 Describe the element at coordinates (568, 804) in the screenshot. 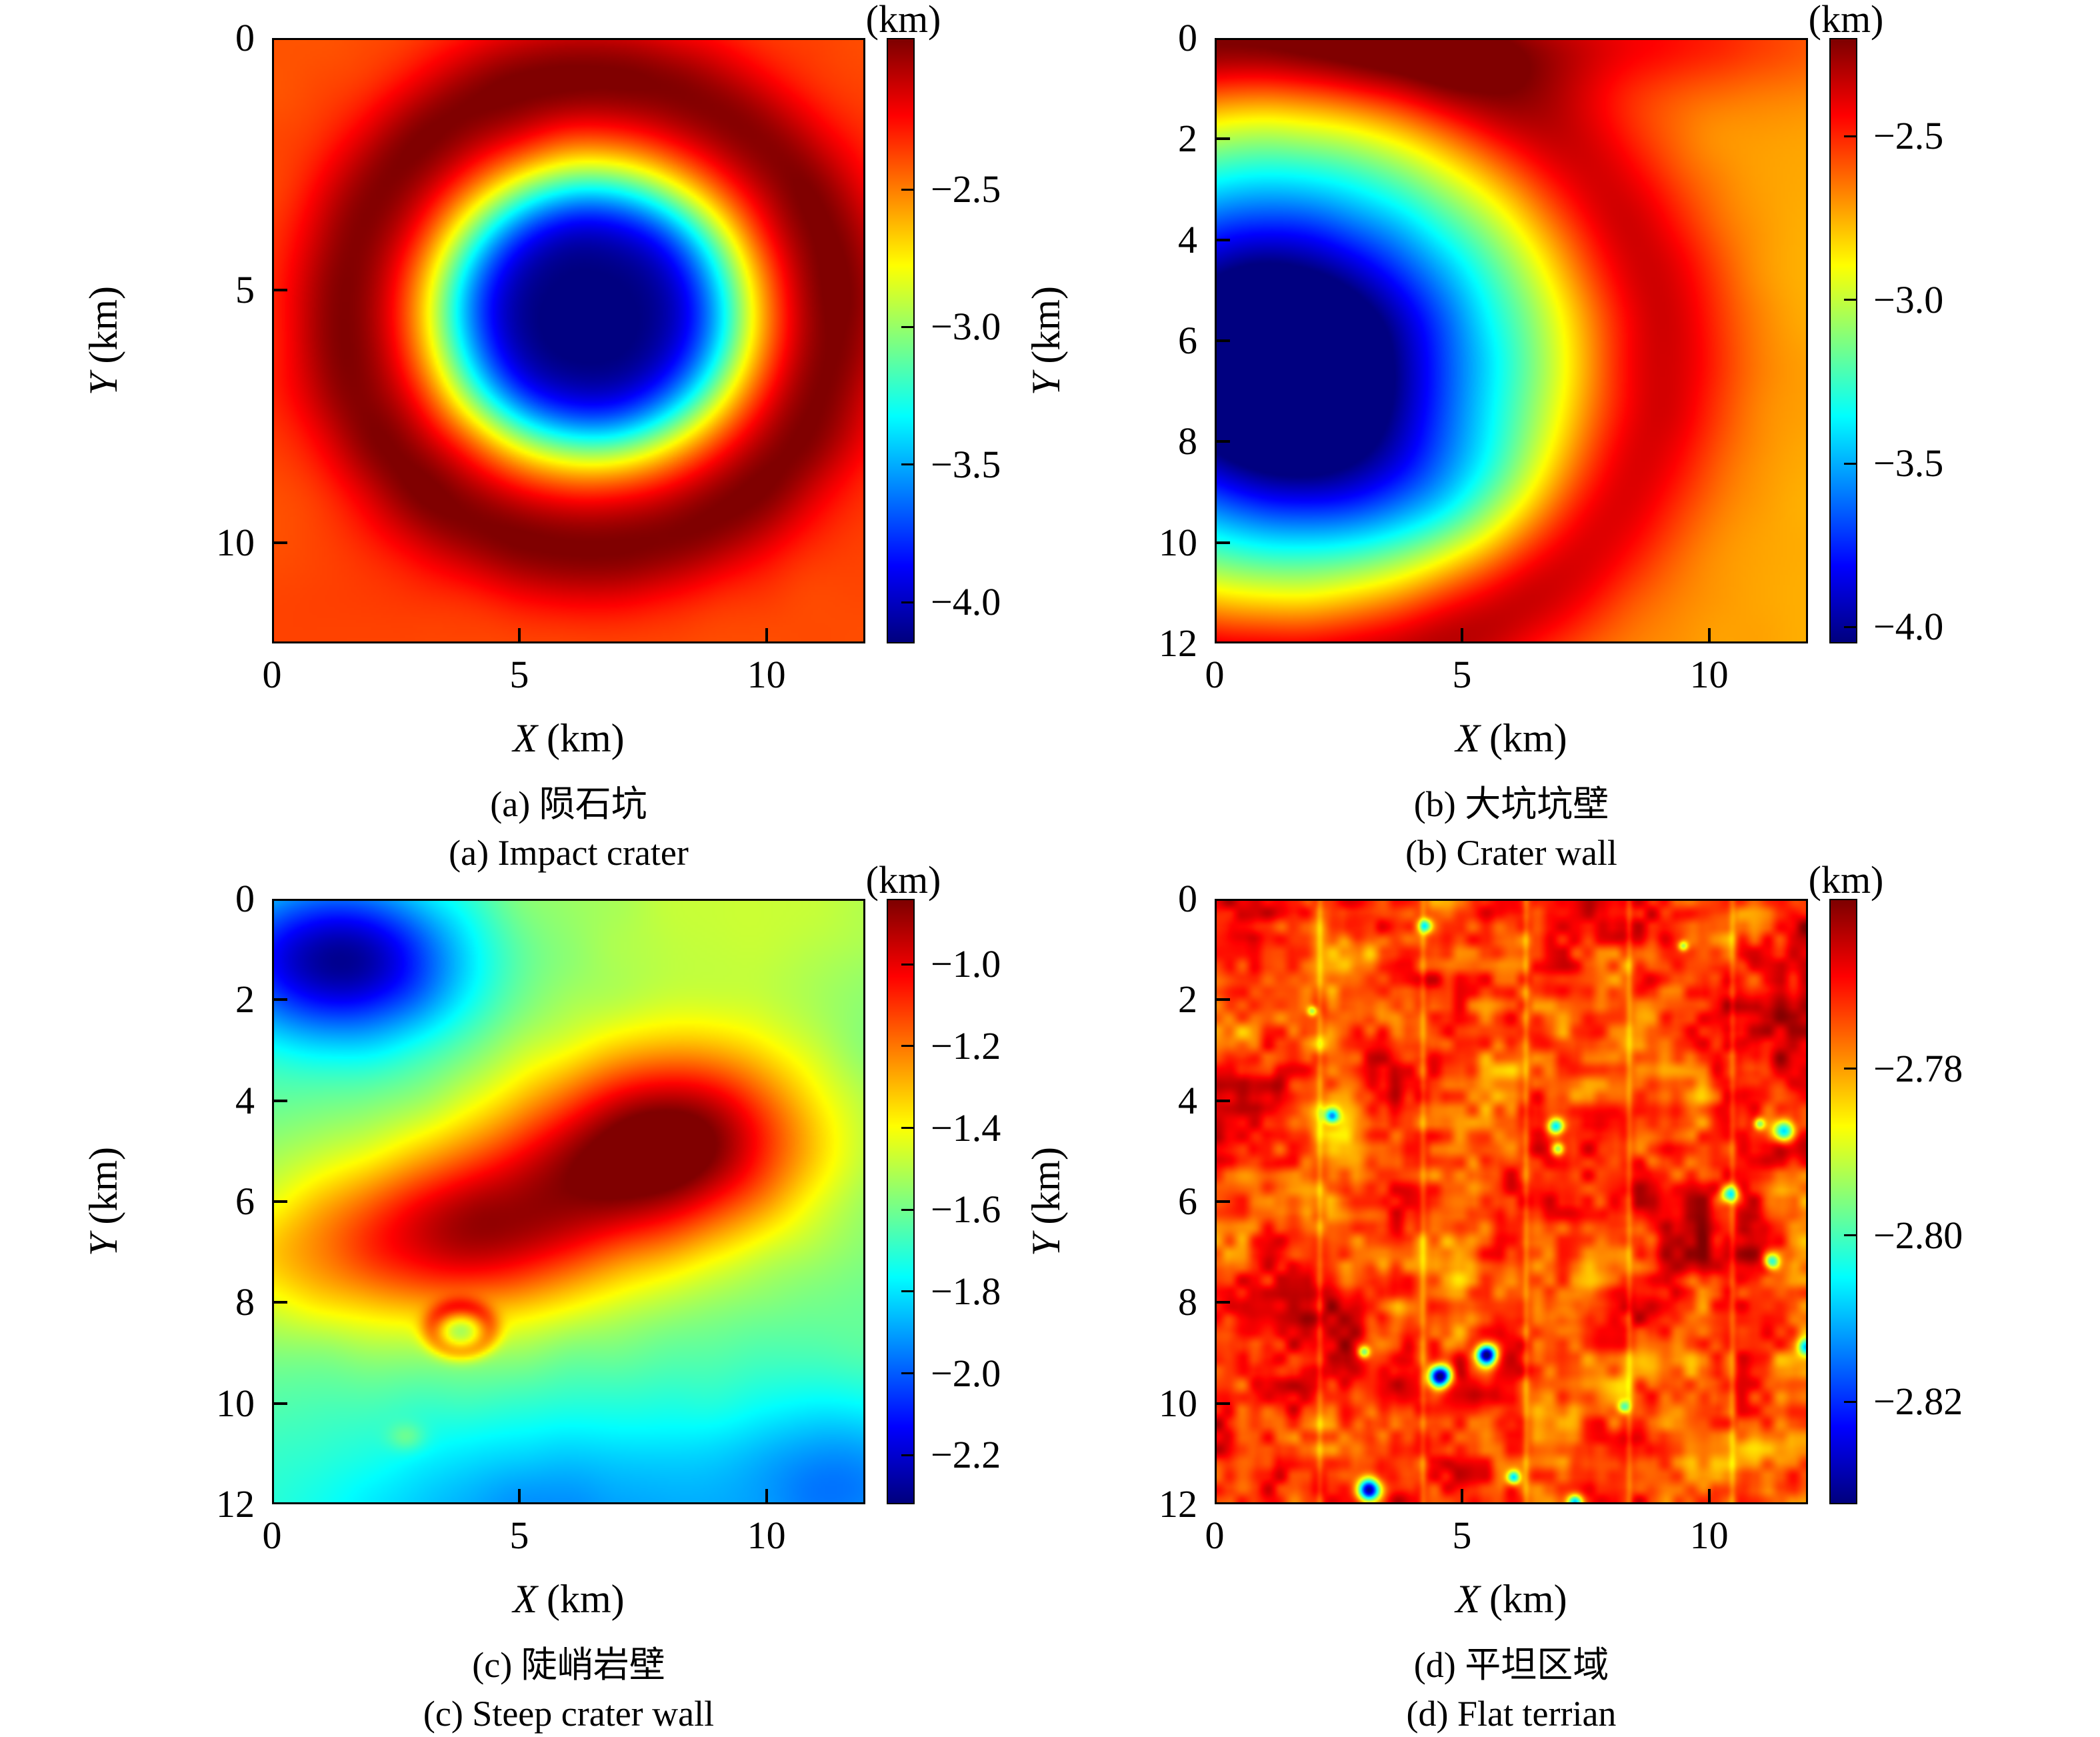

I see `caption-zh: (a) 陨石坑` at that location.